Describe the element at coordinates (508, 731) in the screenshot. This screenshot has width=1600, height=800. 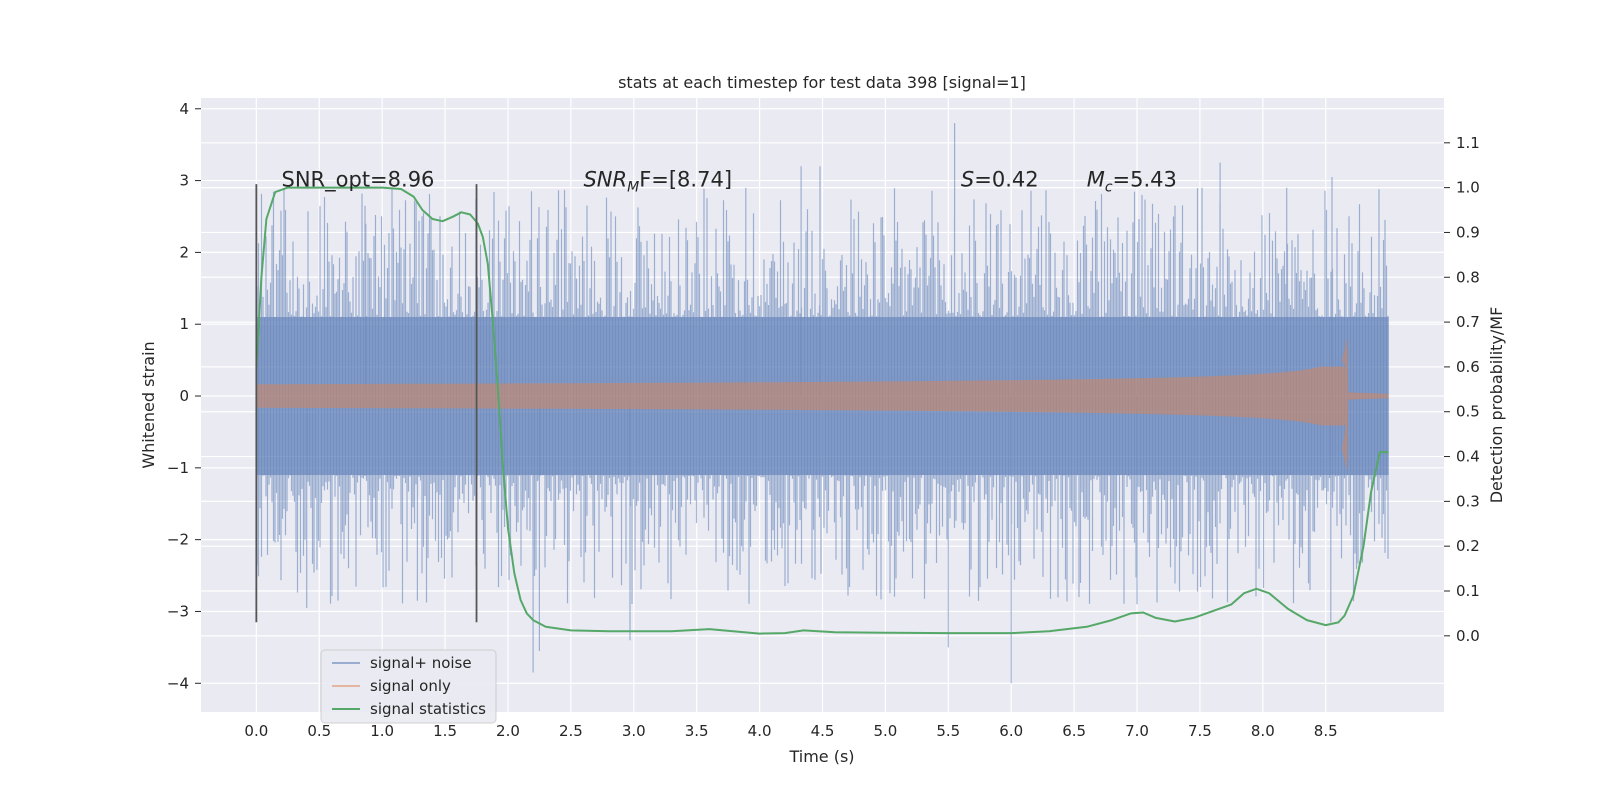
I see `x-tick-label: 2.0` at that location.